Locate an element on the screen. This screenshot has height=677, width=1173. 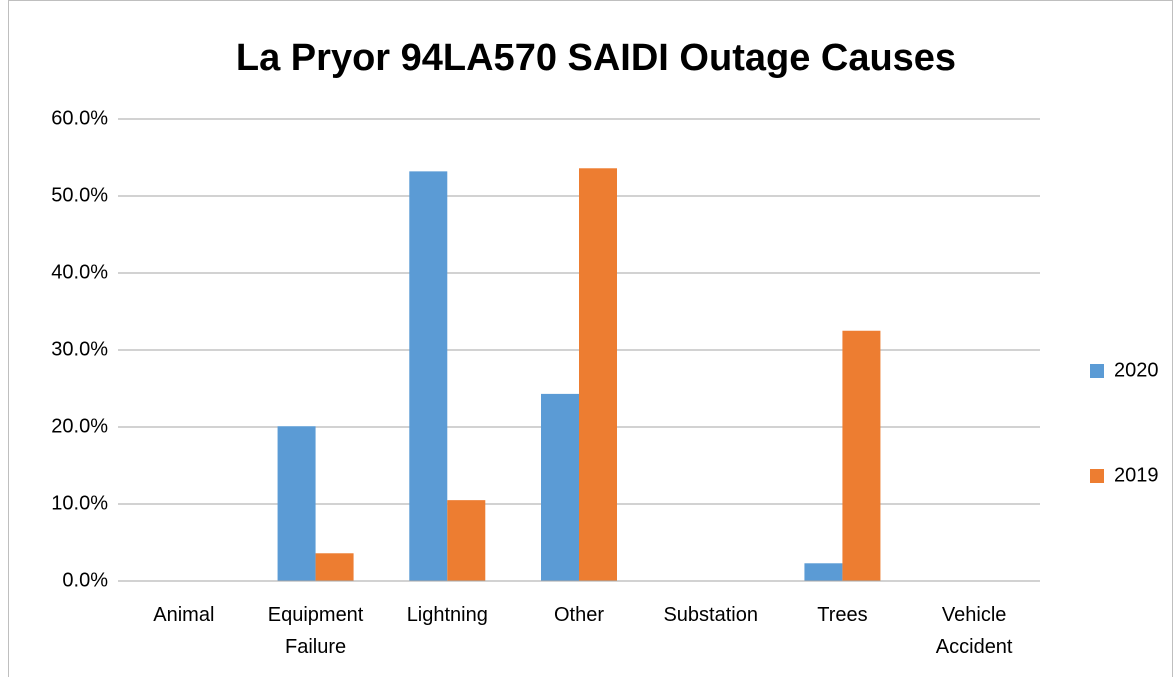
x-tick-label: Animal is located at coordinates (184, 615).